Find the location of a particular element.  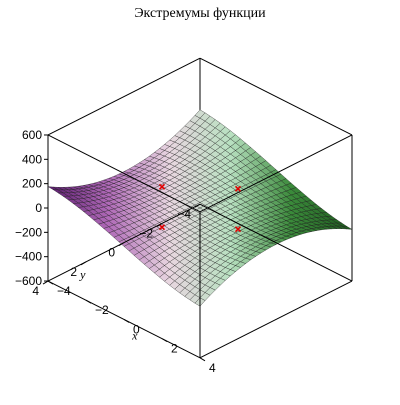

chart-title: Экстремумы функции is located at coordinates (200, 13).